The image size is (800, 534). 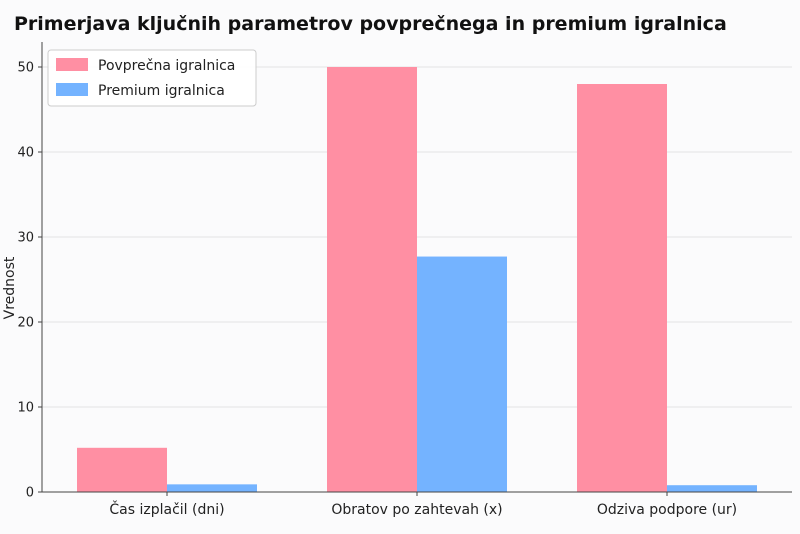 What do you see at coordinates (161, 91) in the screenshot?
I see `legend-label: Premium igralnica` at bounding box center [161, 91].